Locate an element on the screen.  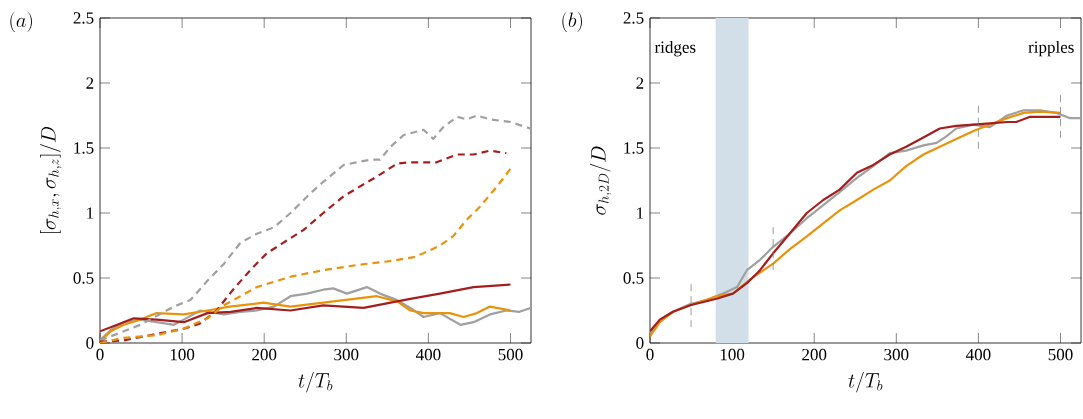
y-axis-title: $[\sigma_{h,x},\sigma_{h,z}]/D$ is located at coordinates (51, 179).